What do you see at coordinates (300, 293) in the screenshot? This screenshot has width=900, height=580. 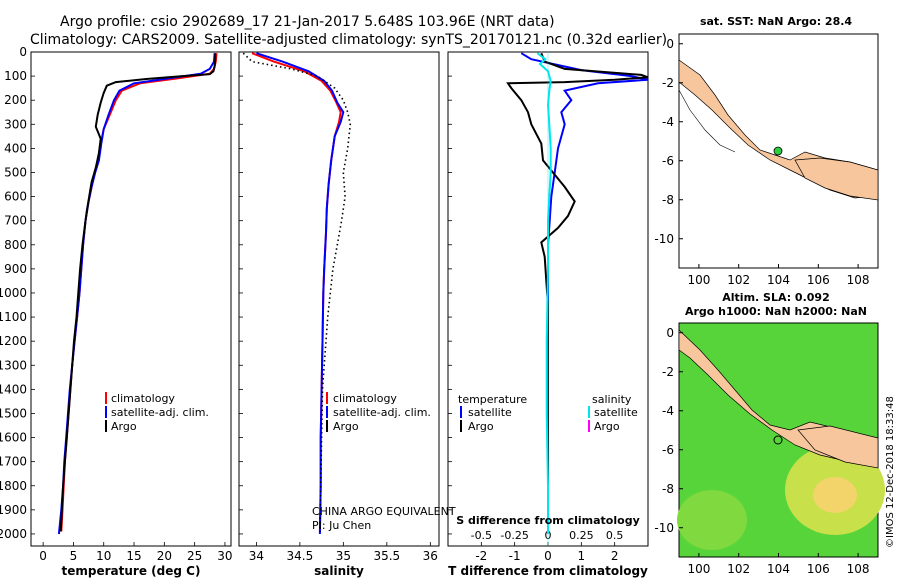 I see `series-satellite-adj-clim-` at bounding box center [300, 293].